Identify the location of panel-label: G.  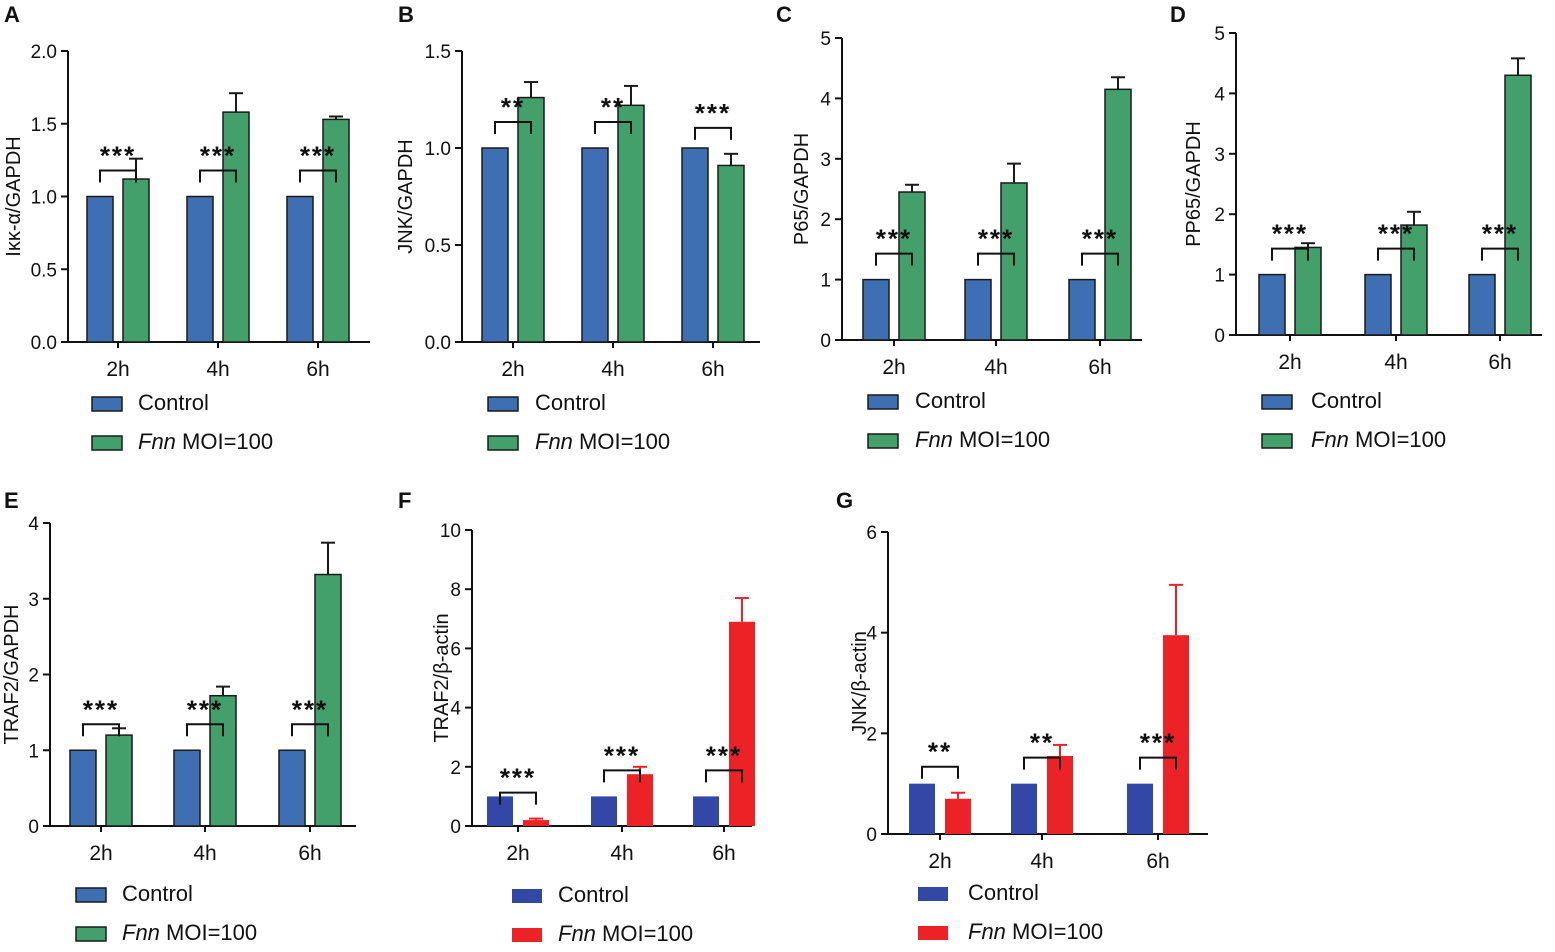
(844, 500).